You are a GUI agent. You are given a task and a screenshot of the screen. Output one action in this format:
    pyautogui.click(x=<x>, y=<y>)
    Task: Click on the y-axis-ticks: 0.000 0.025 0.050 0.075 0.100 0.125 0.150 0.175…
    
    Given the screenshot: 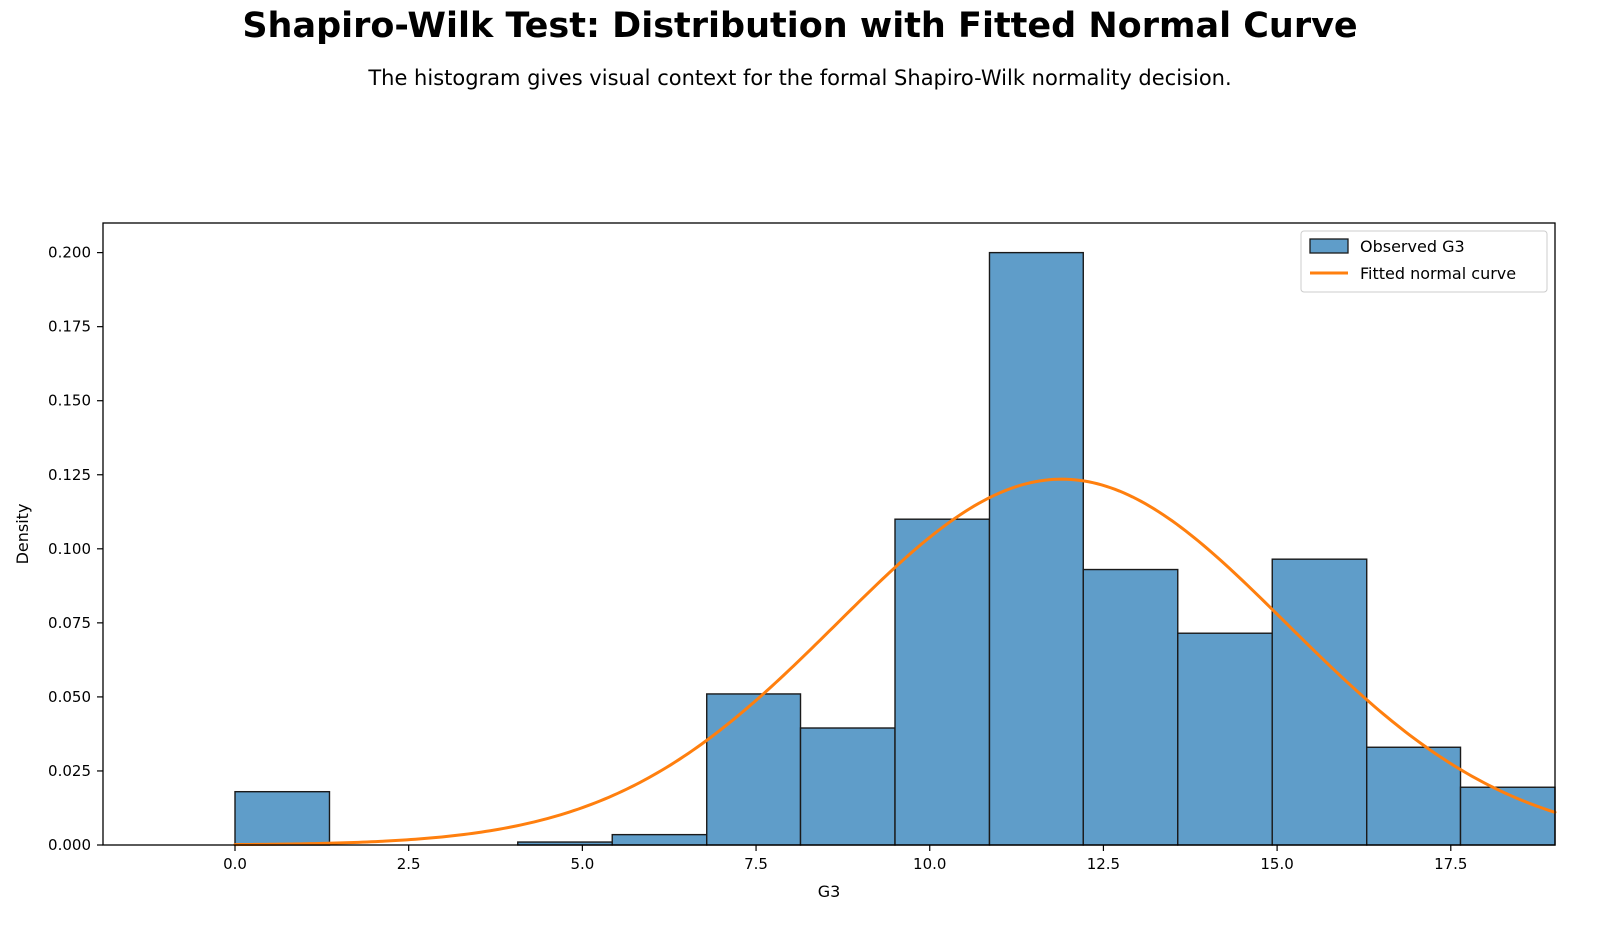 What is the action you would take?
    pyautogui.click(x=75, y=549)
    